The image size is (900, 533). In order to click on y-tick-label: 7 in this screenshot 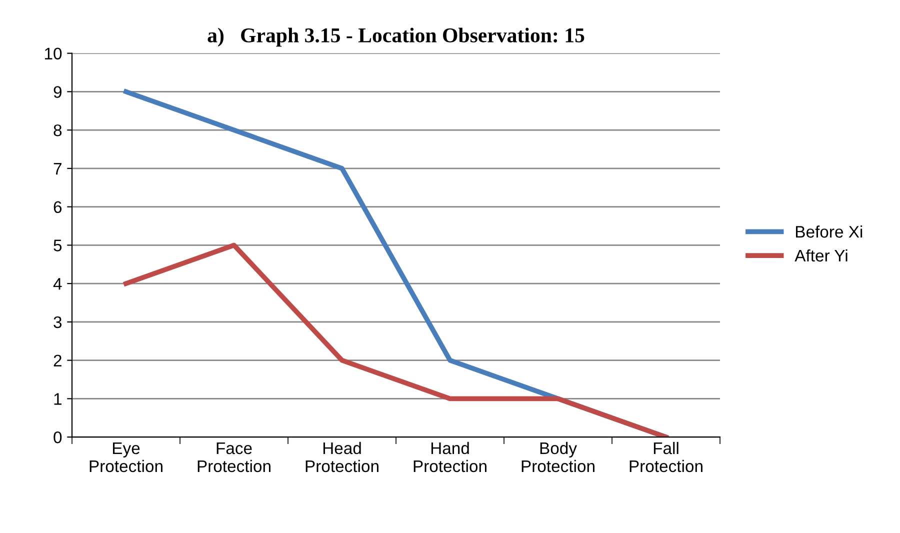, I will do `click(58, 168)`.